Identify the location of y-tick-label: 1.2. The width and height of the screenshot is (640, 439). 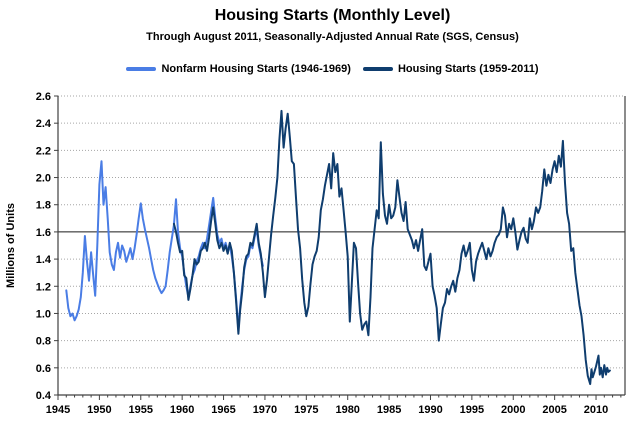
(43, 287).